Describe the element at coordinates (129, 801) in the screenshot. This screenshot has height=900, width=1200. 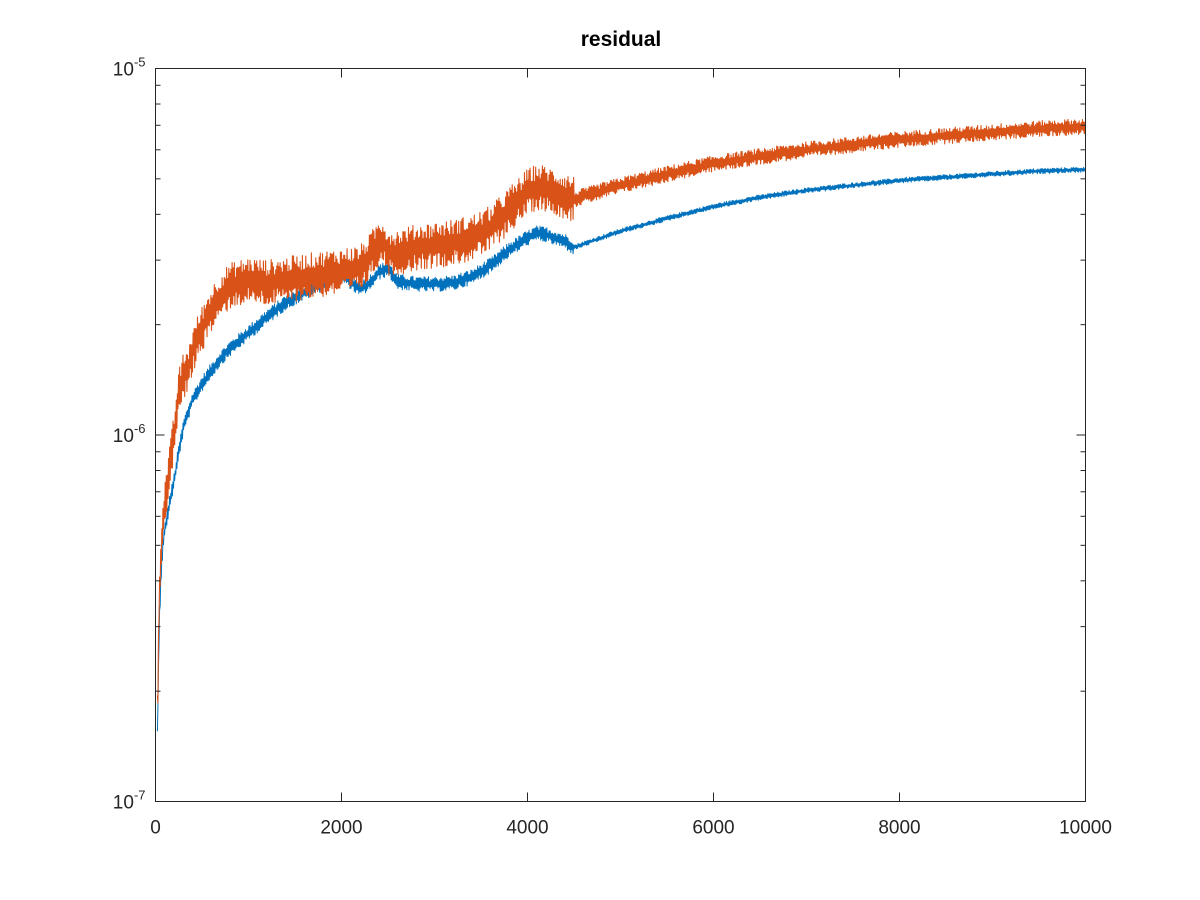
I see `y-tick-label: 10⁻⁷` at that location.